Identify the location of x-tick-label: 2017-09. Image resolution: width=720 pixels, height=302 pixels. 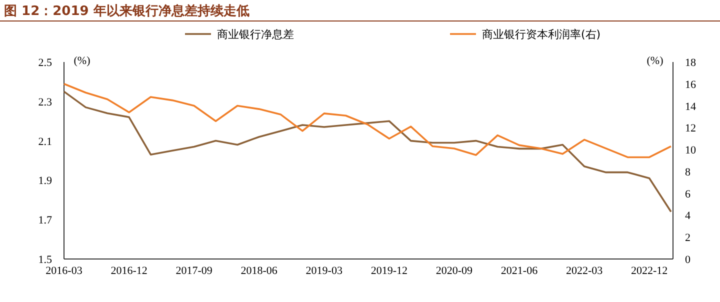
(194, 271).